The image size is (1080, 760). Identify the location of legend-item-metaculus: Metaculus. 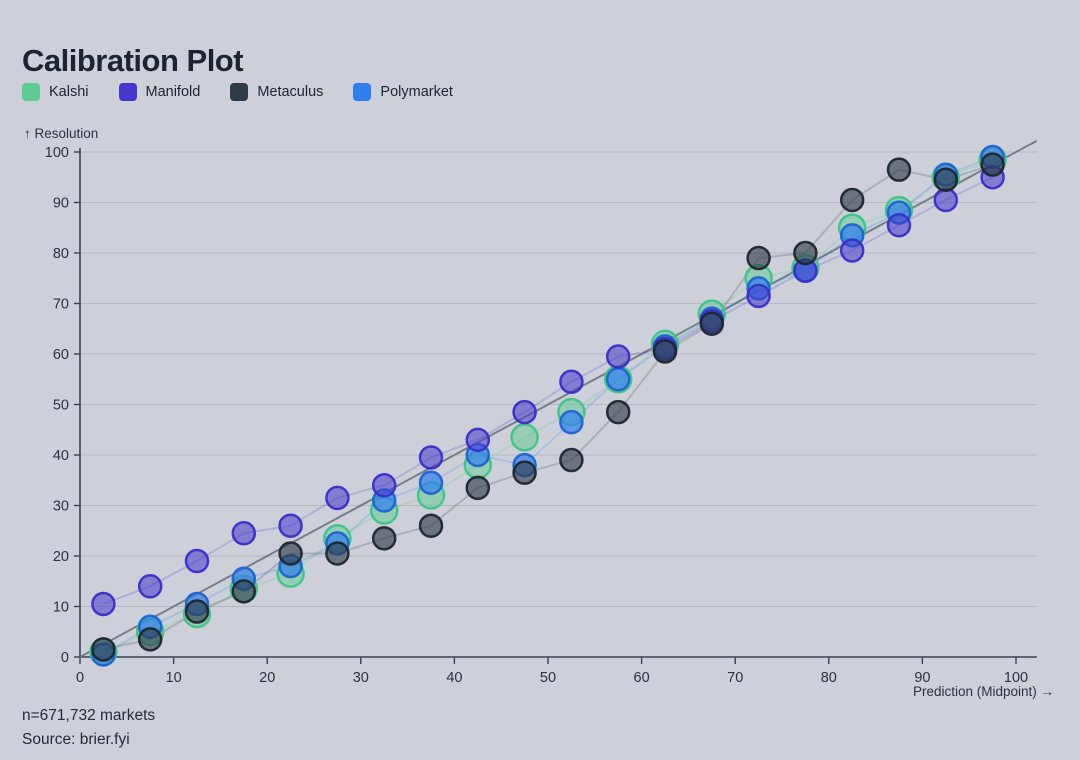
(276, 92).